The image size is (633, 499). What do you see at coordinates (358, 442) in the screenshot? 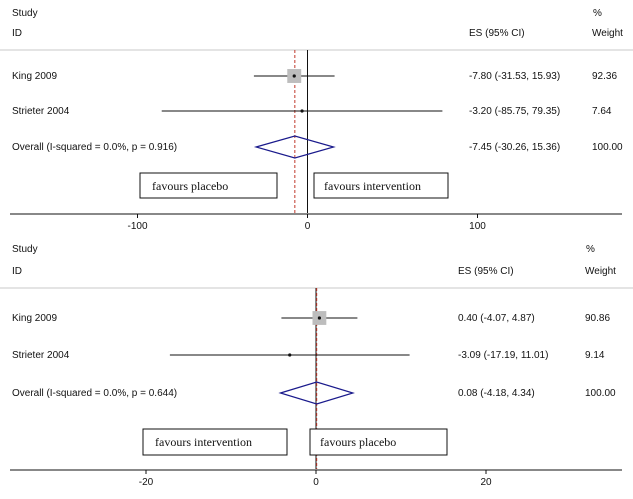
I see `favours-right-label: favours placebo` at bounding box center [358, 442].